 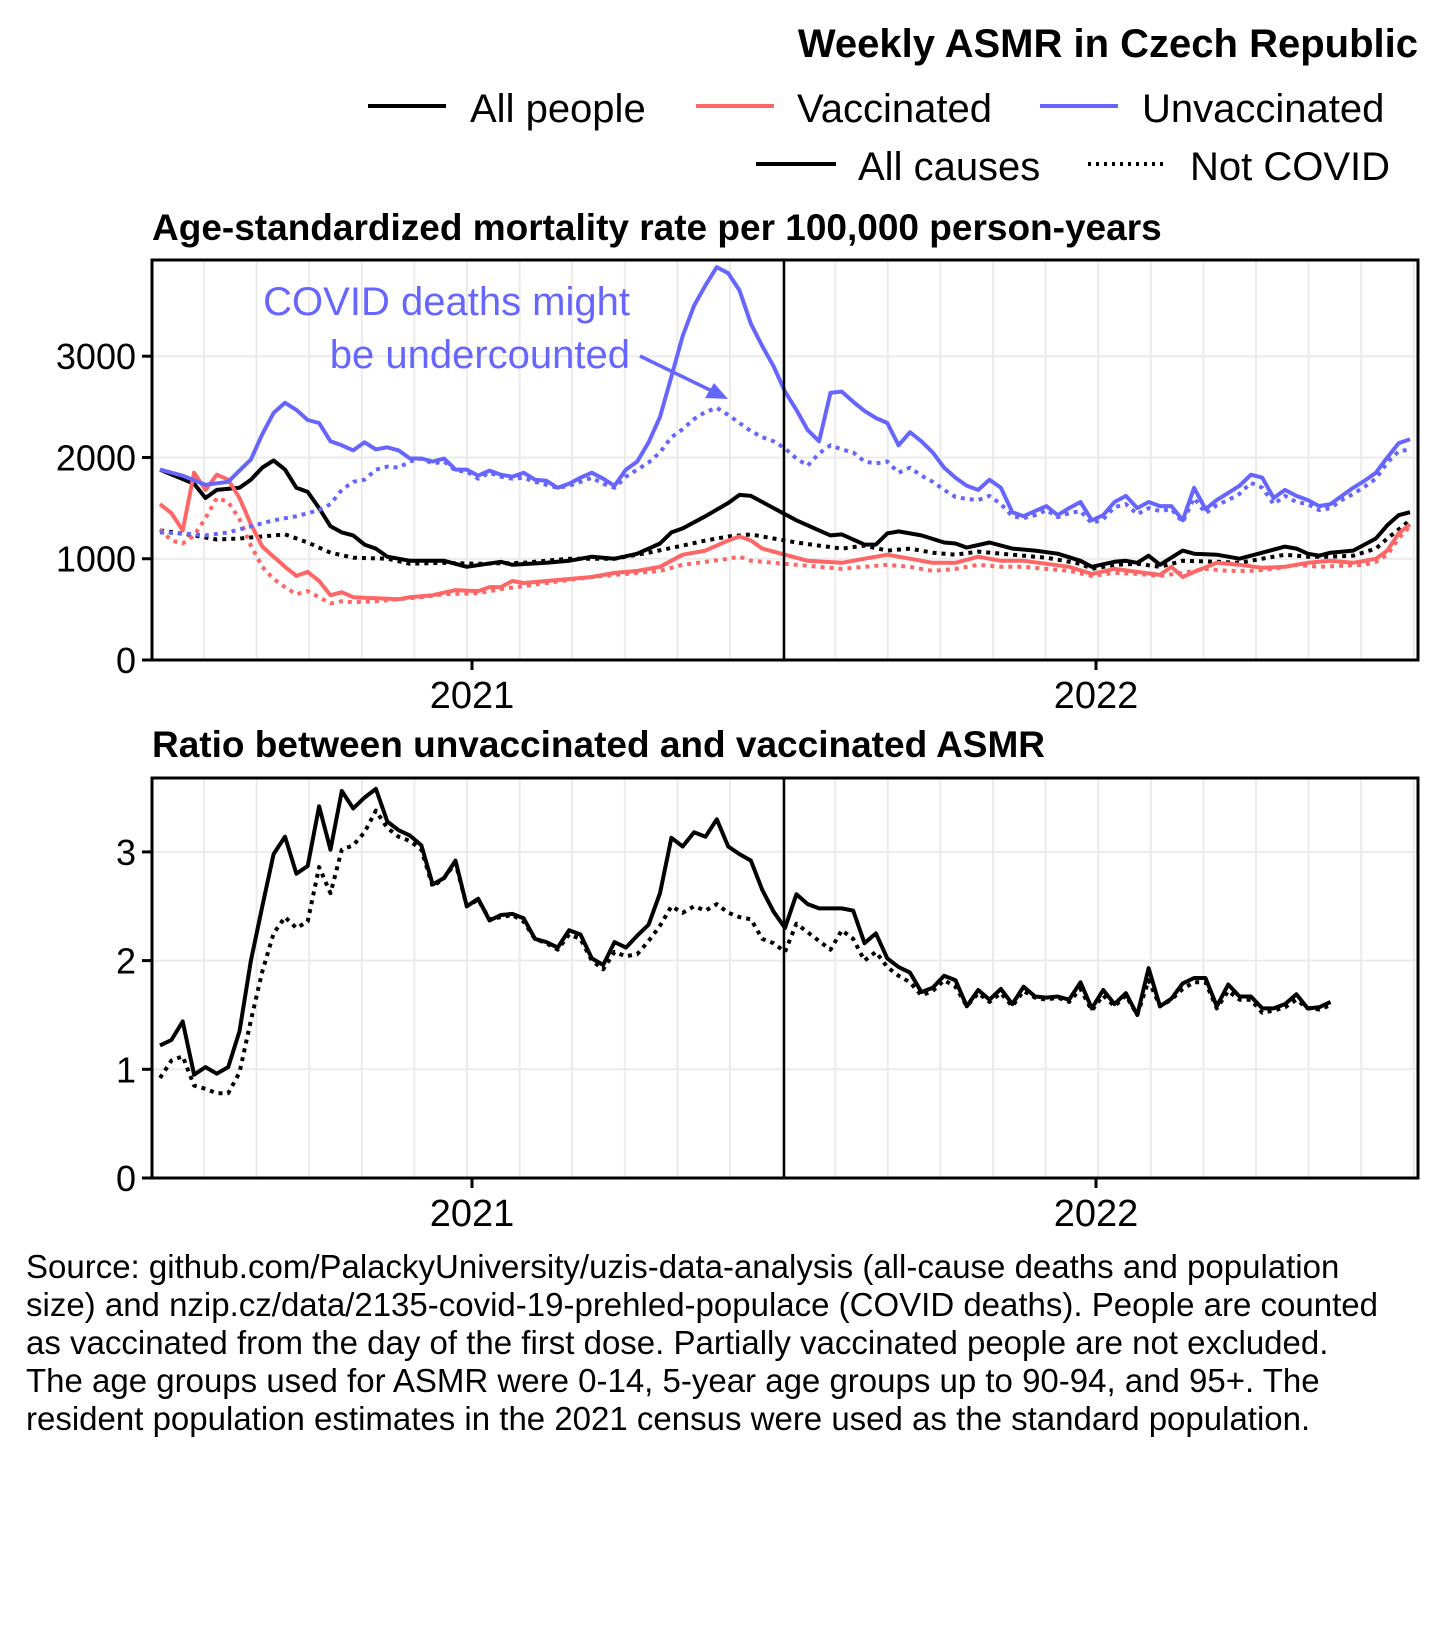 What do you see at coordinates (96, 356) in the screenshot?
I see `asmr-y-tick-label: 3000` at bounding box center [96, 356].